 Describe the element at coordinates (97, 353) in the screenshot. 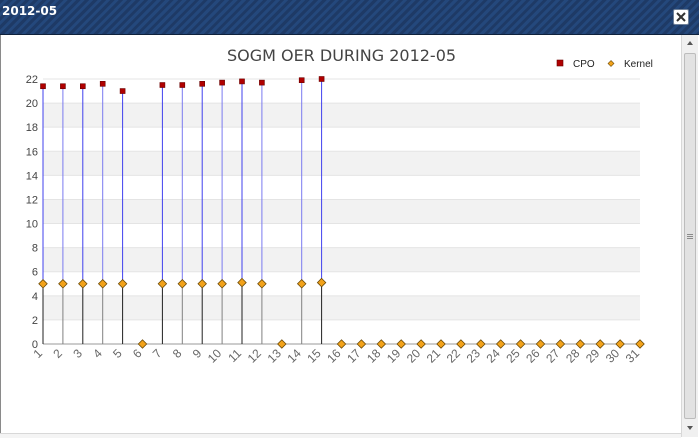

I see `x-tick-label: 4` at that location.